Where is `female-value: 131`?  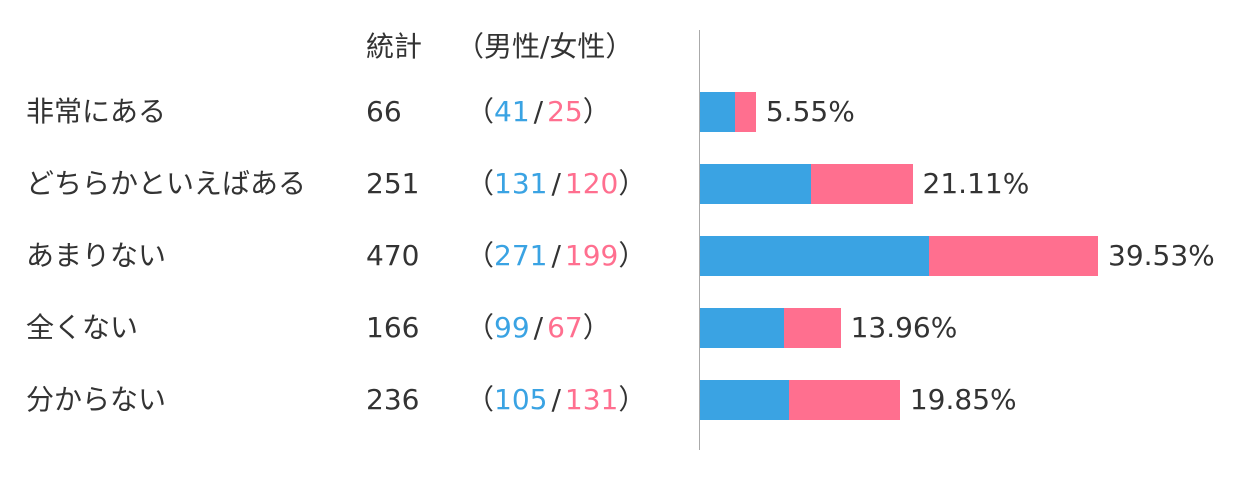 female-value: 131 is located at coordinates (591, 399).